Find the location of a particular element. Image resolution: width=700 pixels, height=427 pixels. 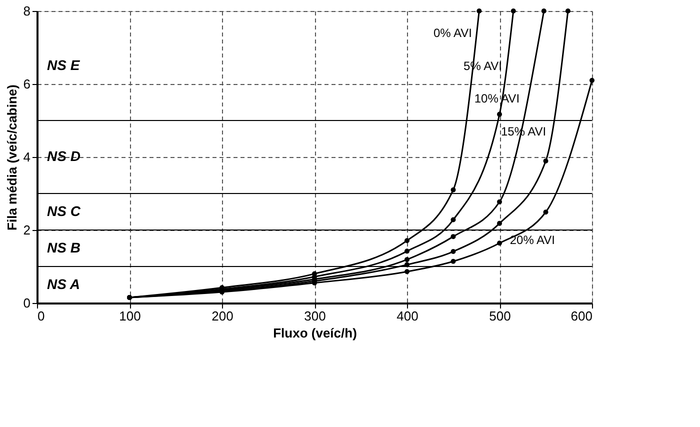

annotation: NS C is located at coordinates (64, 210).